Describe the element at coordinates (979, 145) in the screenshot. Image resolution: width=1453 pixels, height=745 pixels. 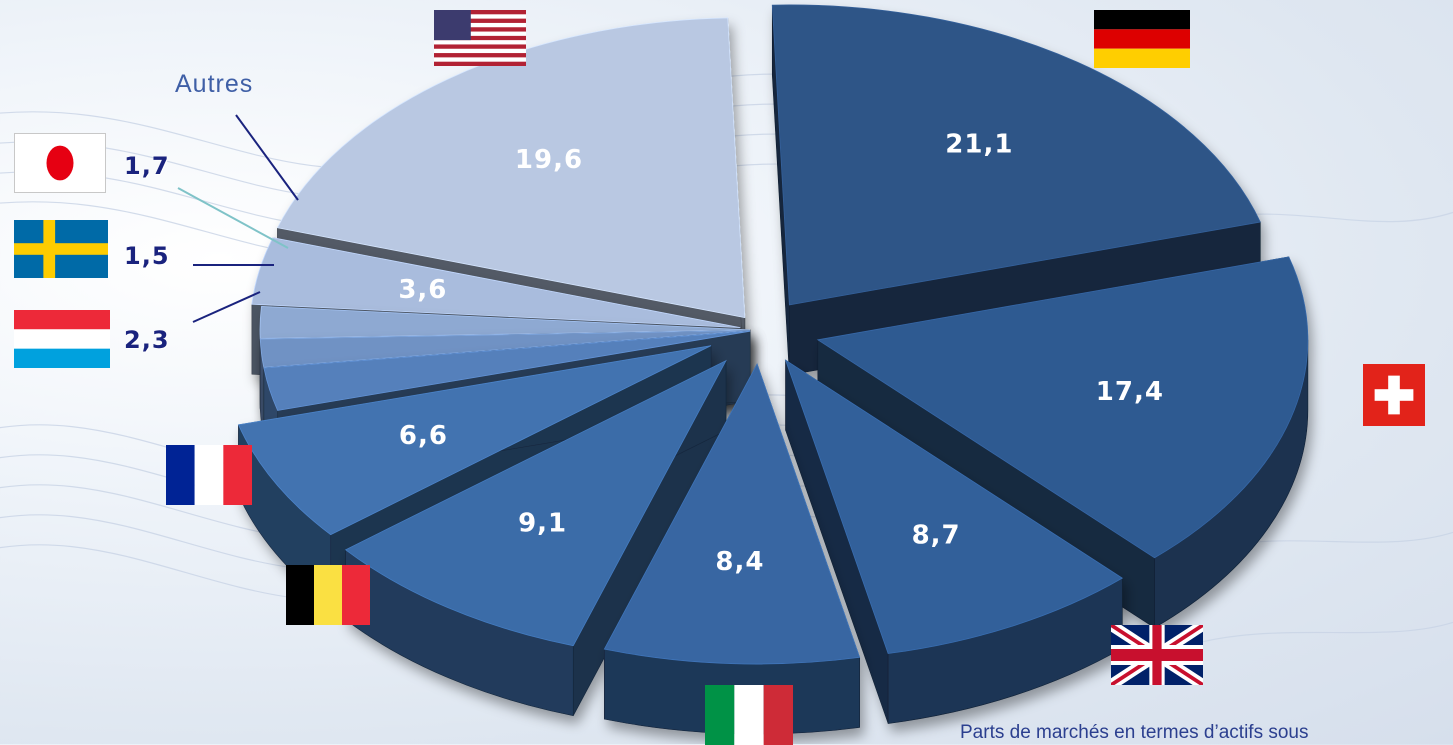
I see `pie-value-label-0: 21,1` at that location.